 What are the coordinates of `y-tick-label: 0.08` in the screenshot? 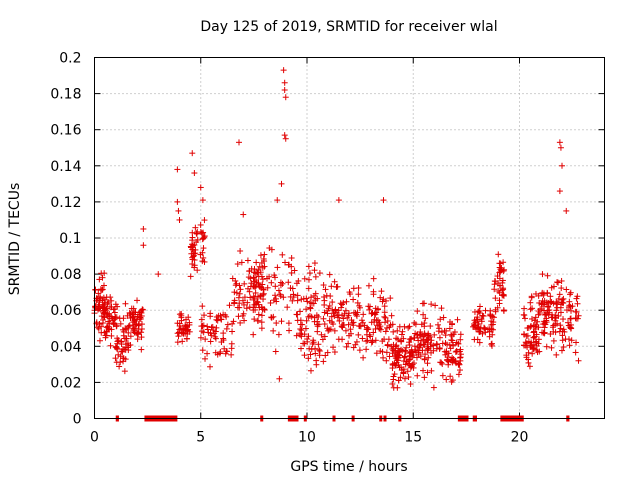 It's located at (65, 275).